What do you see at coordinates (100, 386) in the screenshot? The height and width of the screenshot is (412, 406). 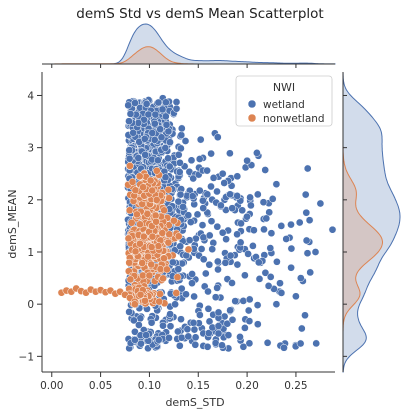 I see `x-tick-label: 0.05` at bounding box center [100, 386].